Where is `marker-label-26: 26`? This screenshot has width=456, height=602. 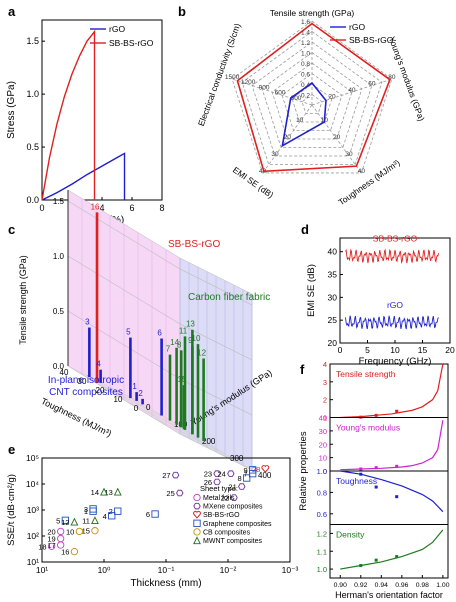 marker-label-26: 26 is located at coordinates (208, 482).